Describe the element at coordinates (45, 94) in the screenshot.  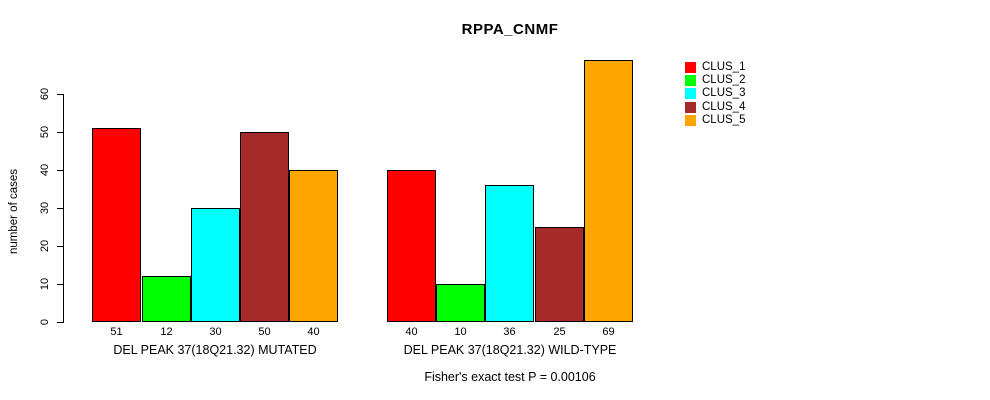
I see `y-tick-label: 60` at that location.